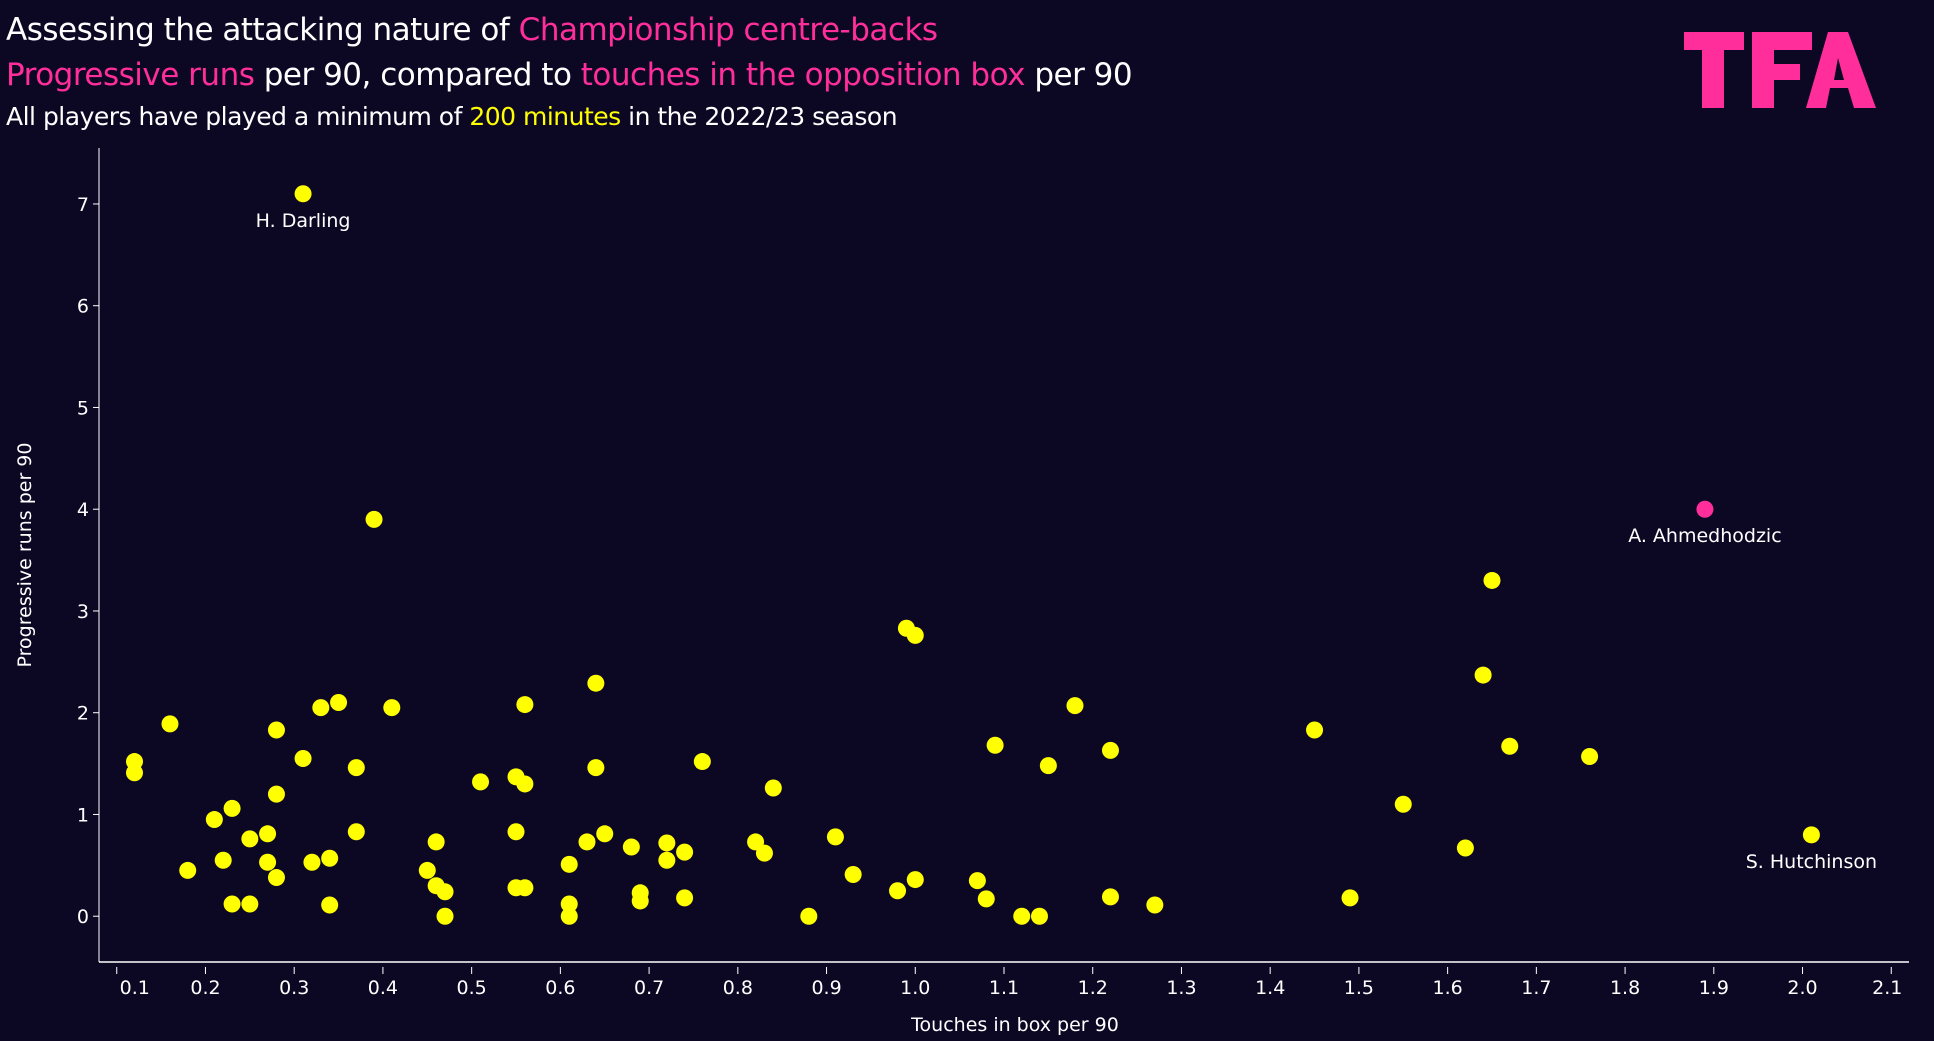  What do you see at coordinates (83, 408) in the screenshot?
I see `y-tick-label: 5` at bounding box center [83, 408].